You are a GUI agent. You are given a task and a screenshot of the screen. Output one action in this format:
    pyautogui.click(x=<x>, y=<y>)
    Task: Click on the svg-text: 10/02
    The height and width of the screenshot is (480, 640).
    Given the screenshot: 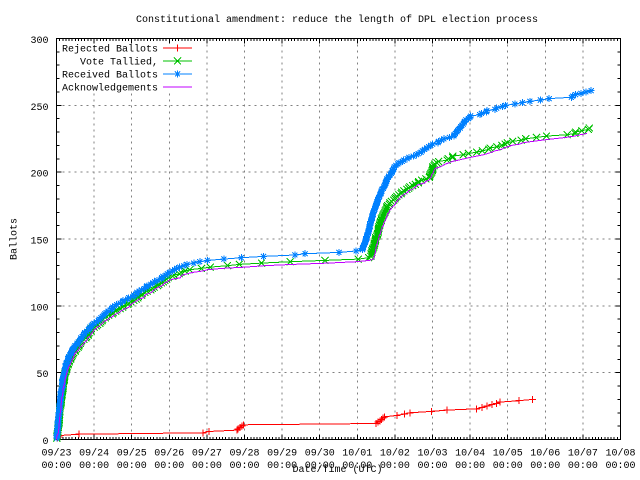 What is the action you would take?
    pyautogui.click(x=395, y=454)
    